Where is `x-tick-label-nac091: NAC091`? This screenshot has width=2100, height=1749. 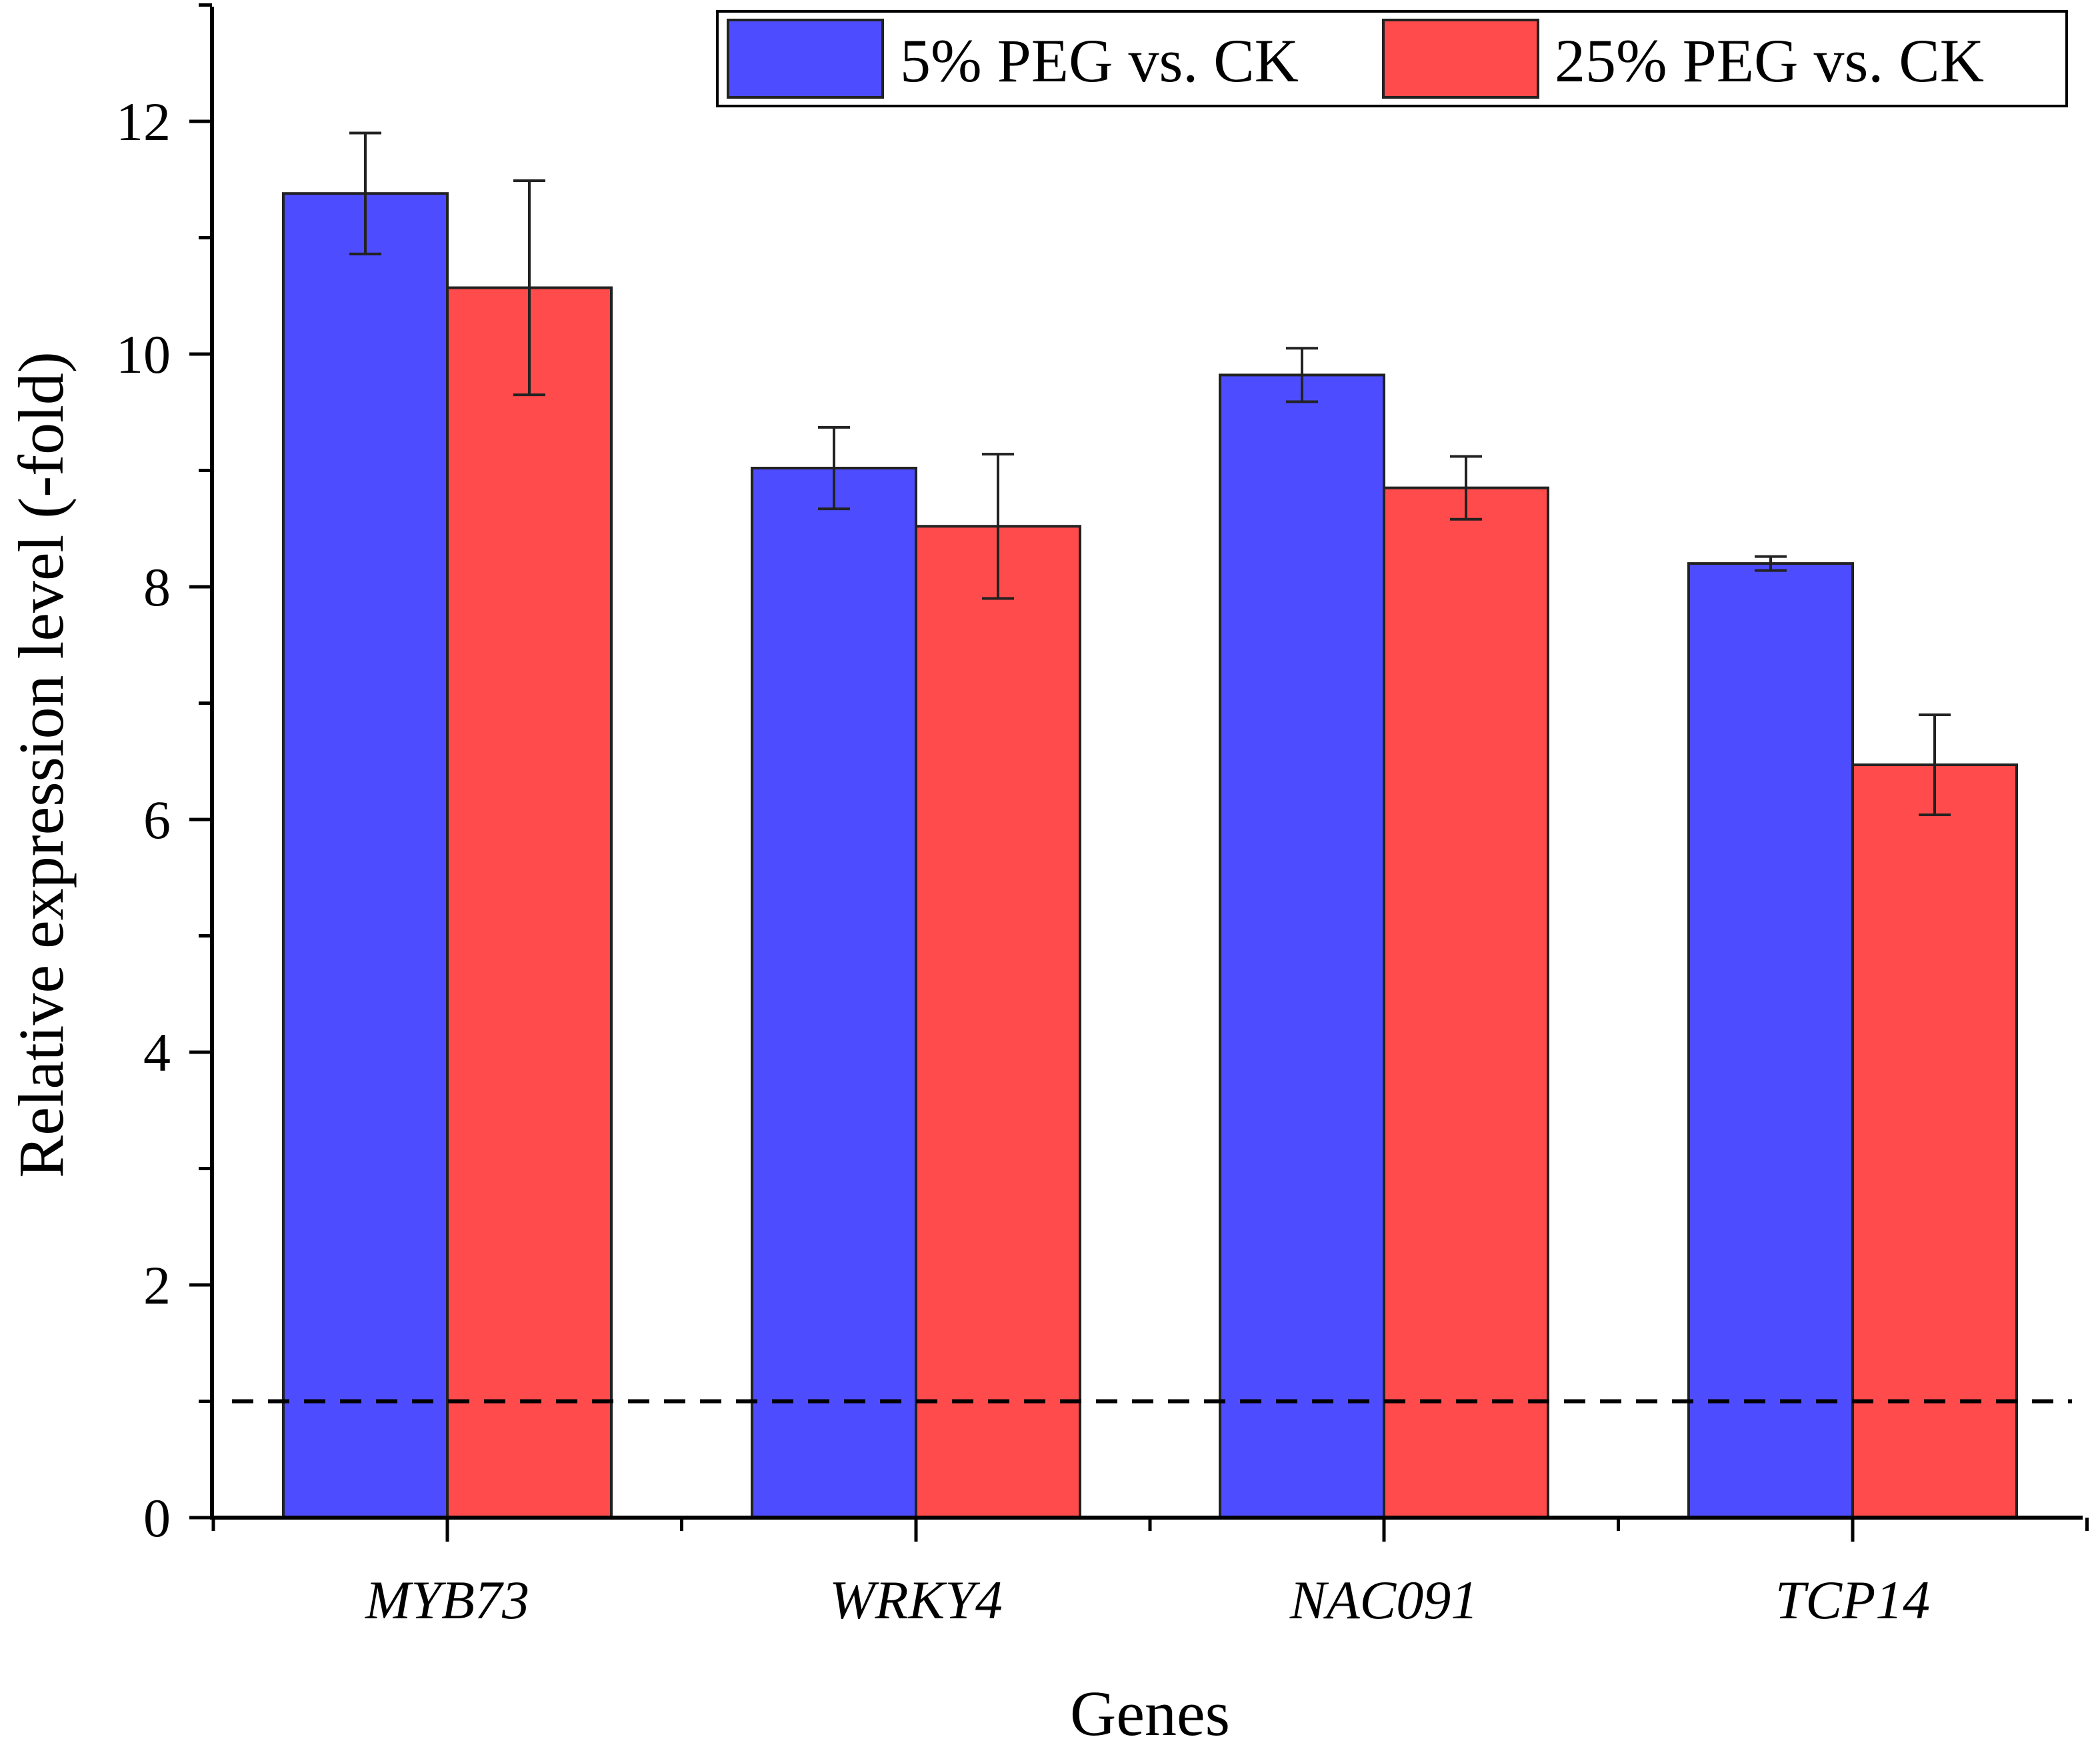
x-tick-label-nac091: NAC091 is located at coordinates (1383, 1600).